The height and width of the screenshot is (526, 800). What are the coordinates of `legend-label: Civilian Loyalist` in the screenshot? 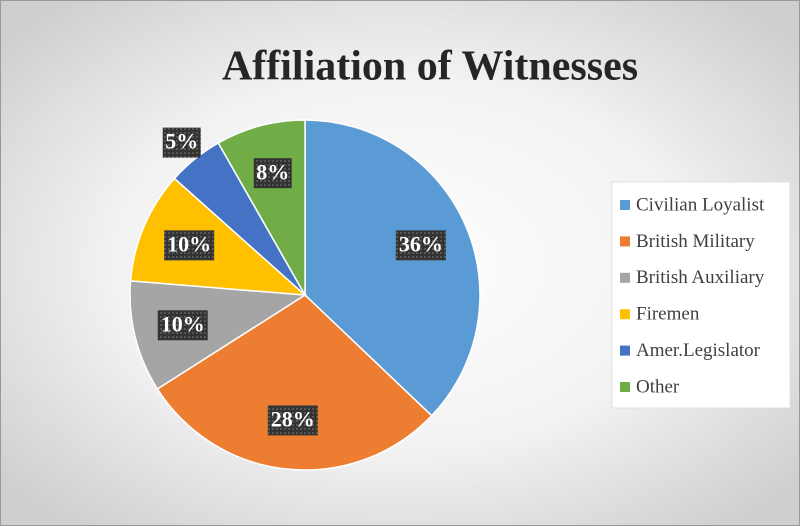 It's located at (700, 204).